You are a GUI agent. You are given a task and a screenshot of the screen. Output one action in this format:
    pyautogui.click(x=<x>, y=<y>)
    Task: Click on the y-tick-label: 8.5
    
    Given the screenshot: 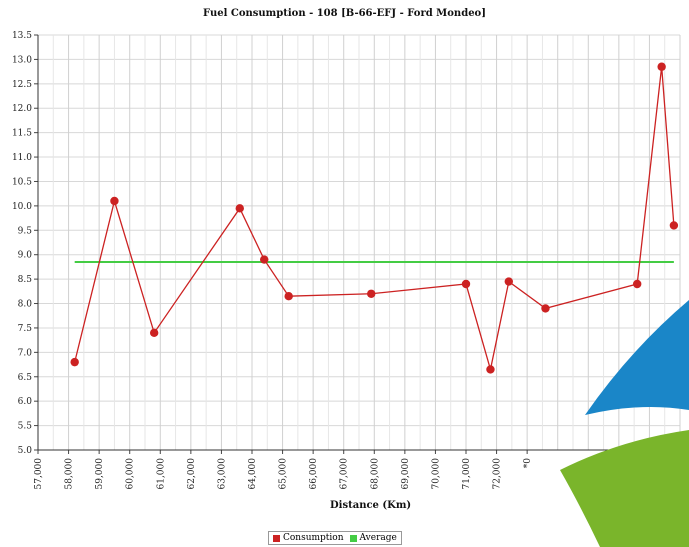 What is the action you would take?
    pyautogui.click(x=25, y=280)
    